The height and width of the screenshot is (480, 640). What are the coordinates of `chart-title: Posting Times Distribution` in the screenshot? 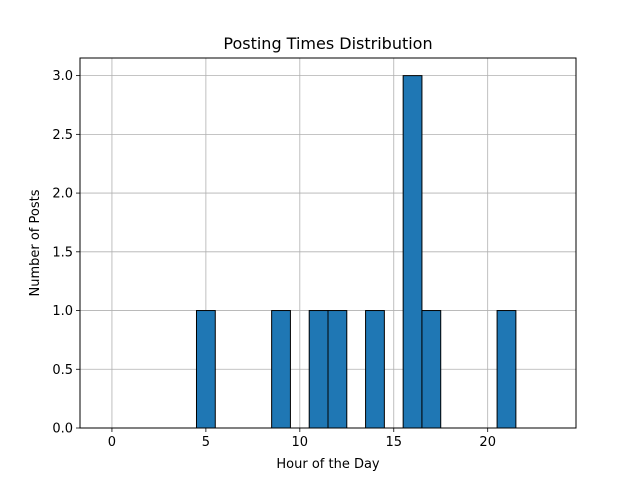 It's located at (327, 43).